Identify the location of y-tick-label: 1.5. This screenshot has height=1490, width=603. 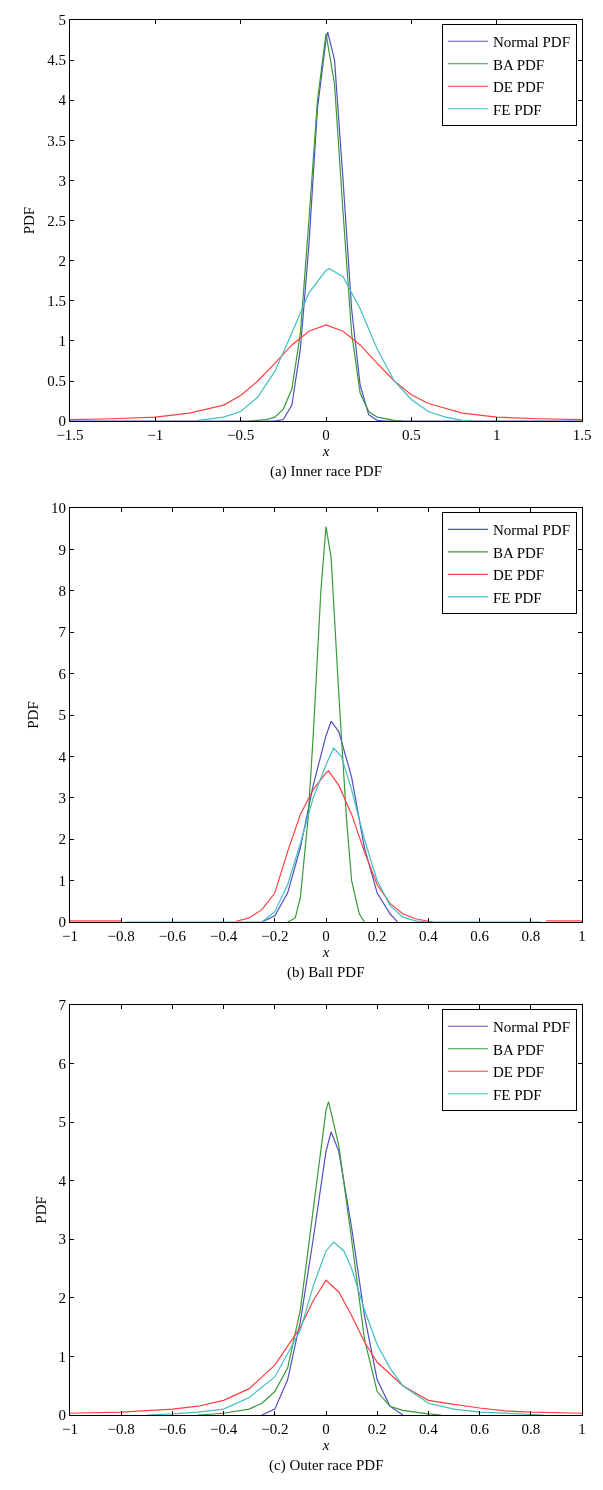
(56, 301).